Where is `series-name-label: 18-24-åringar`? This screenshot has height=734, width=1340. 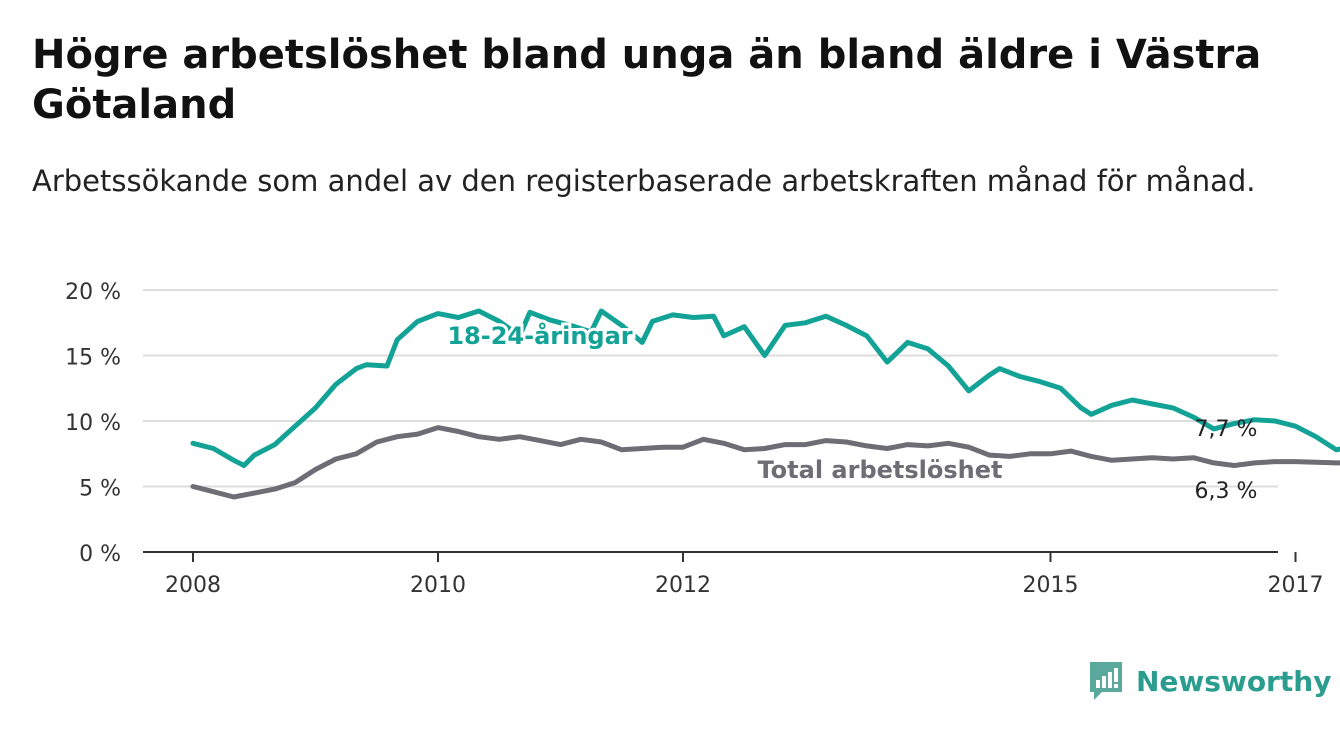
series-name-label: 18-24-åringar is located at coordinates (539, 335).